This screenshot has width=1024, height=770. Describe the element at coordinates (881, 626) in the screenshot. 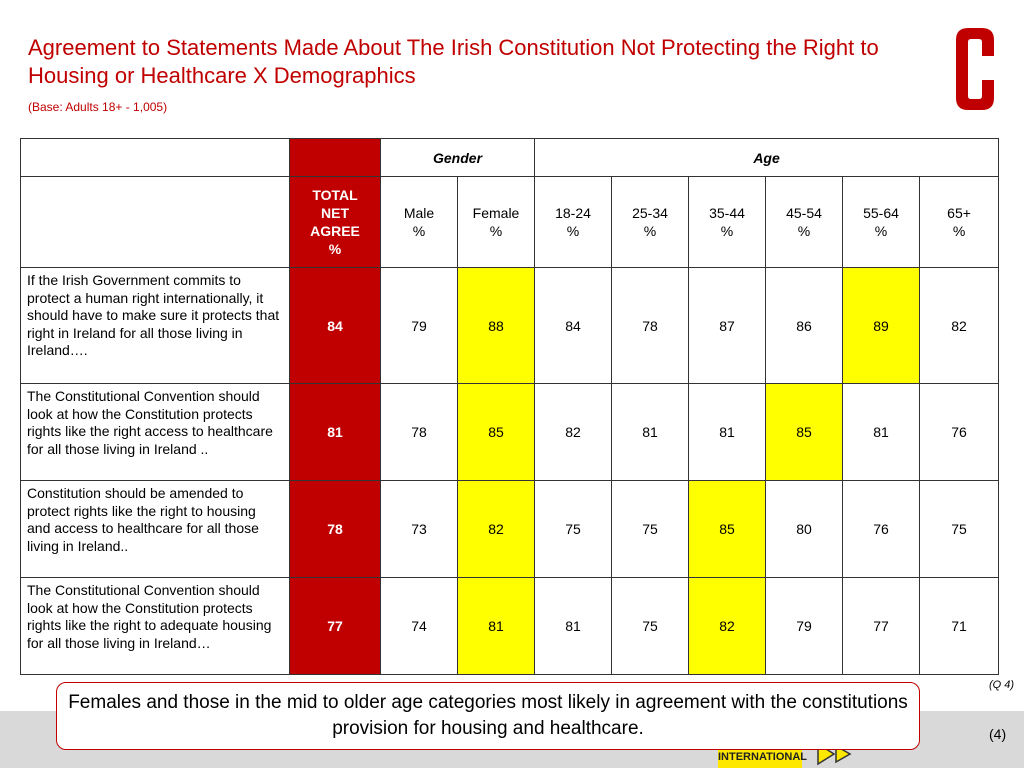

I see `value-cell: 77` at that location.